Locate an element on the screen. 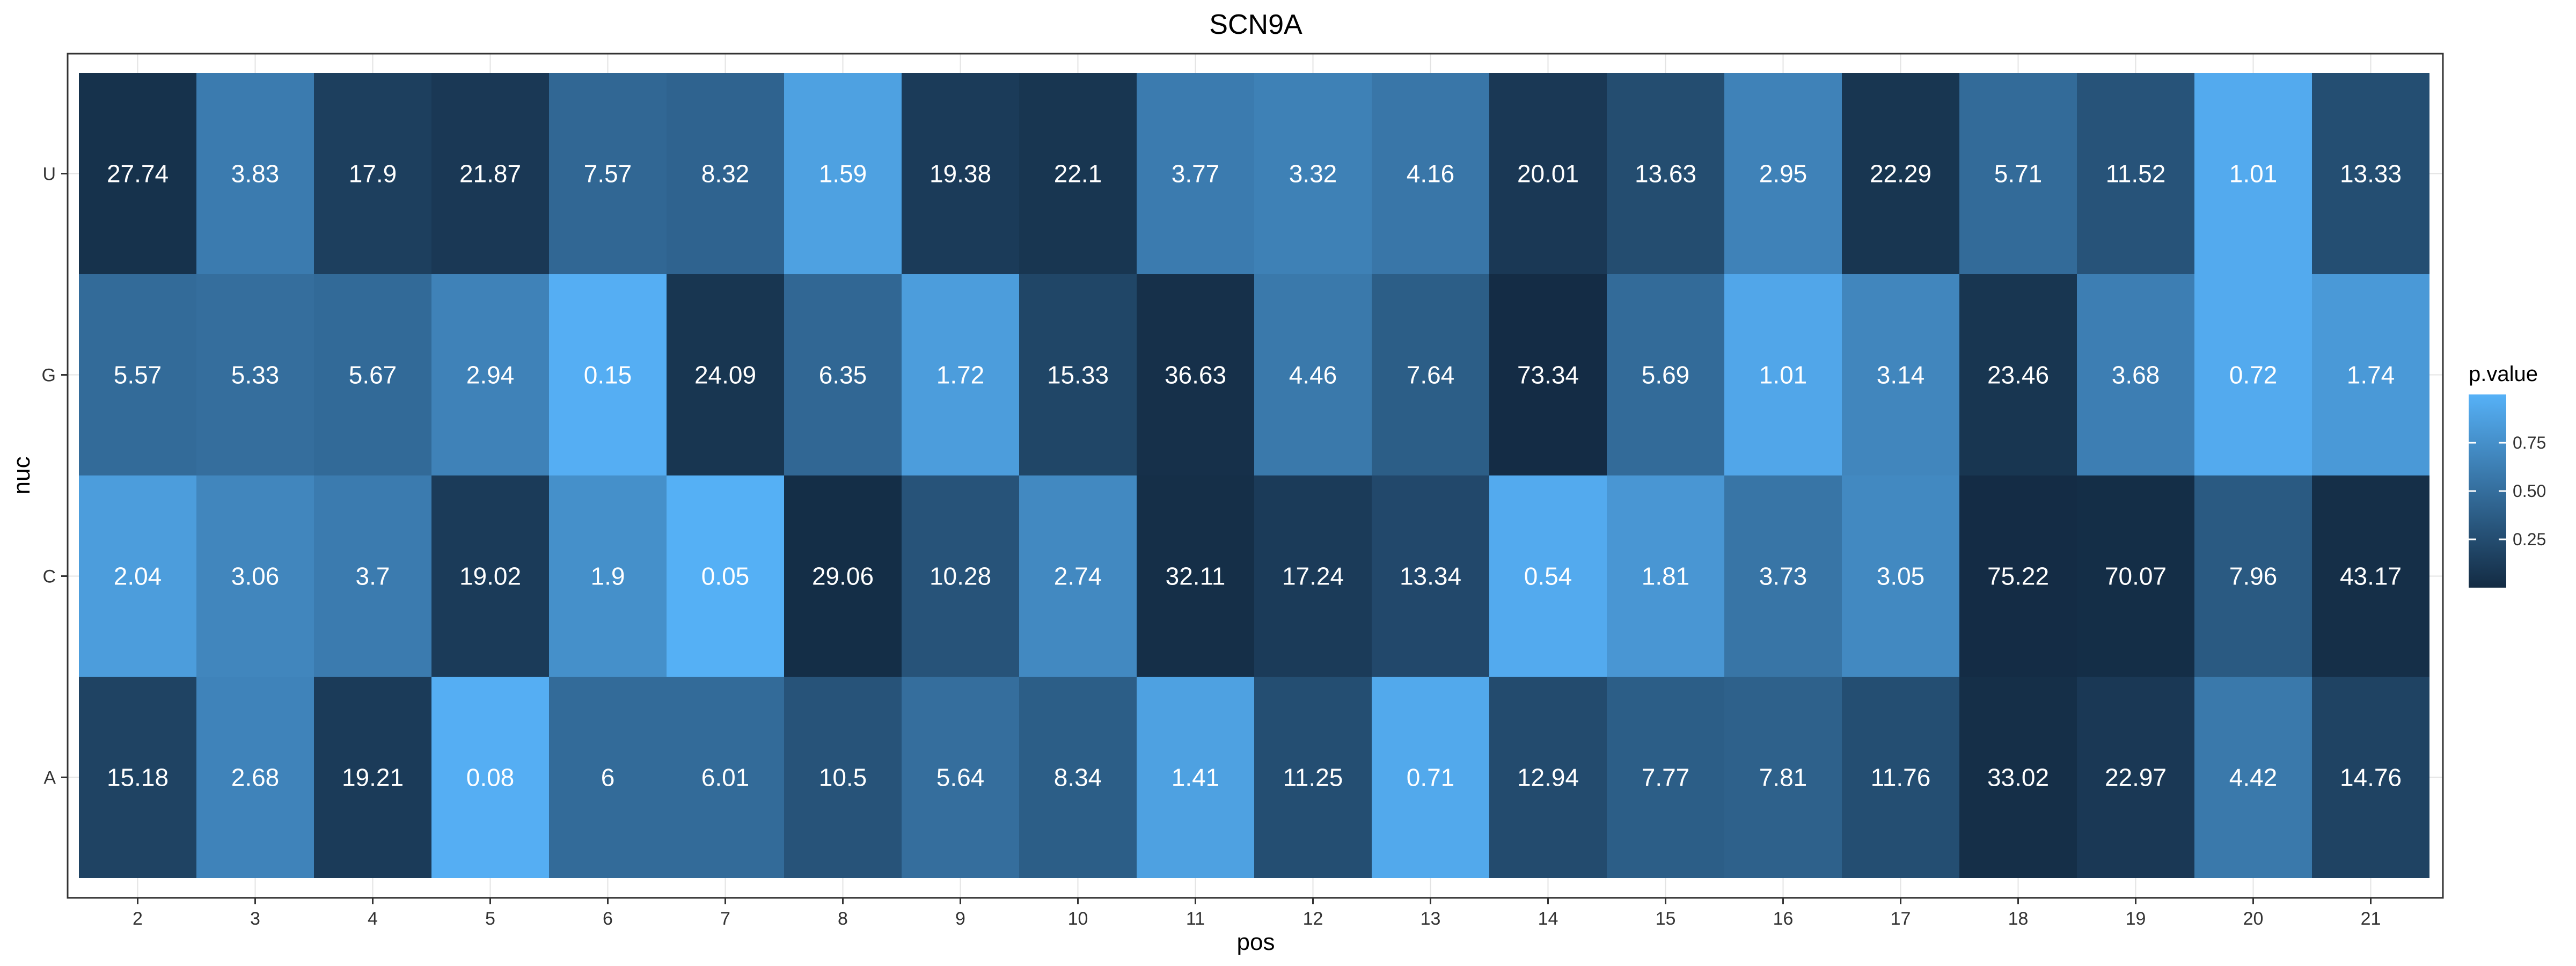  x-tick-label: 16 is located at coordinates (1783, 919).